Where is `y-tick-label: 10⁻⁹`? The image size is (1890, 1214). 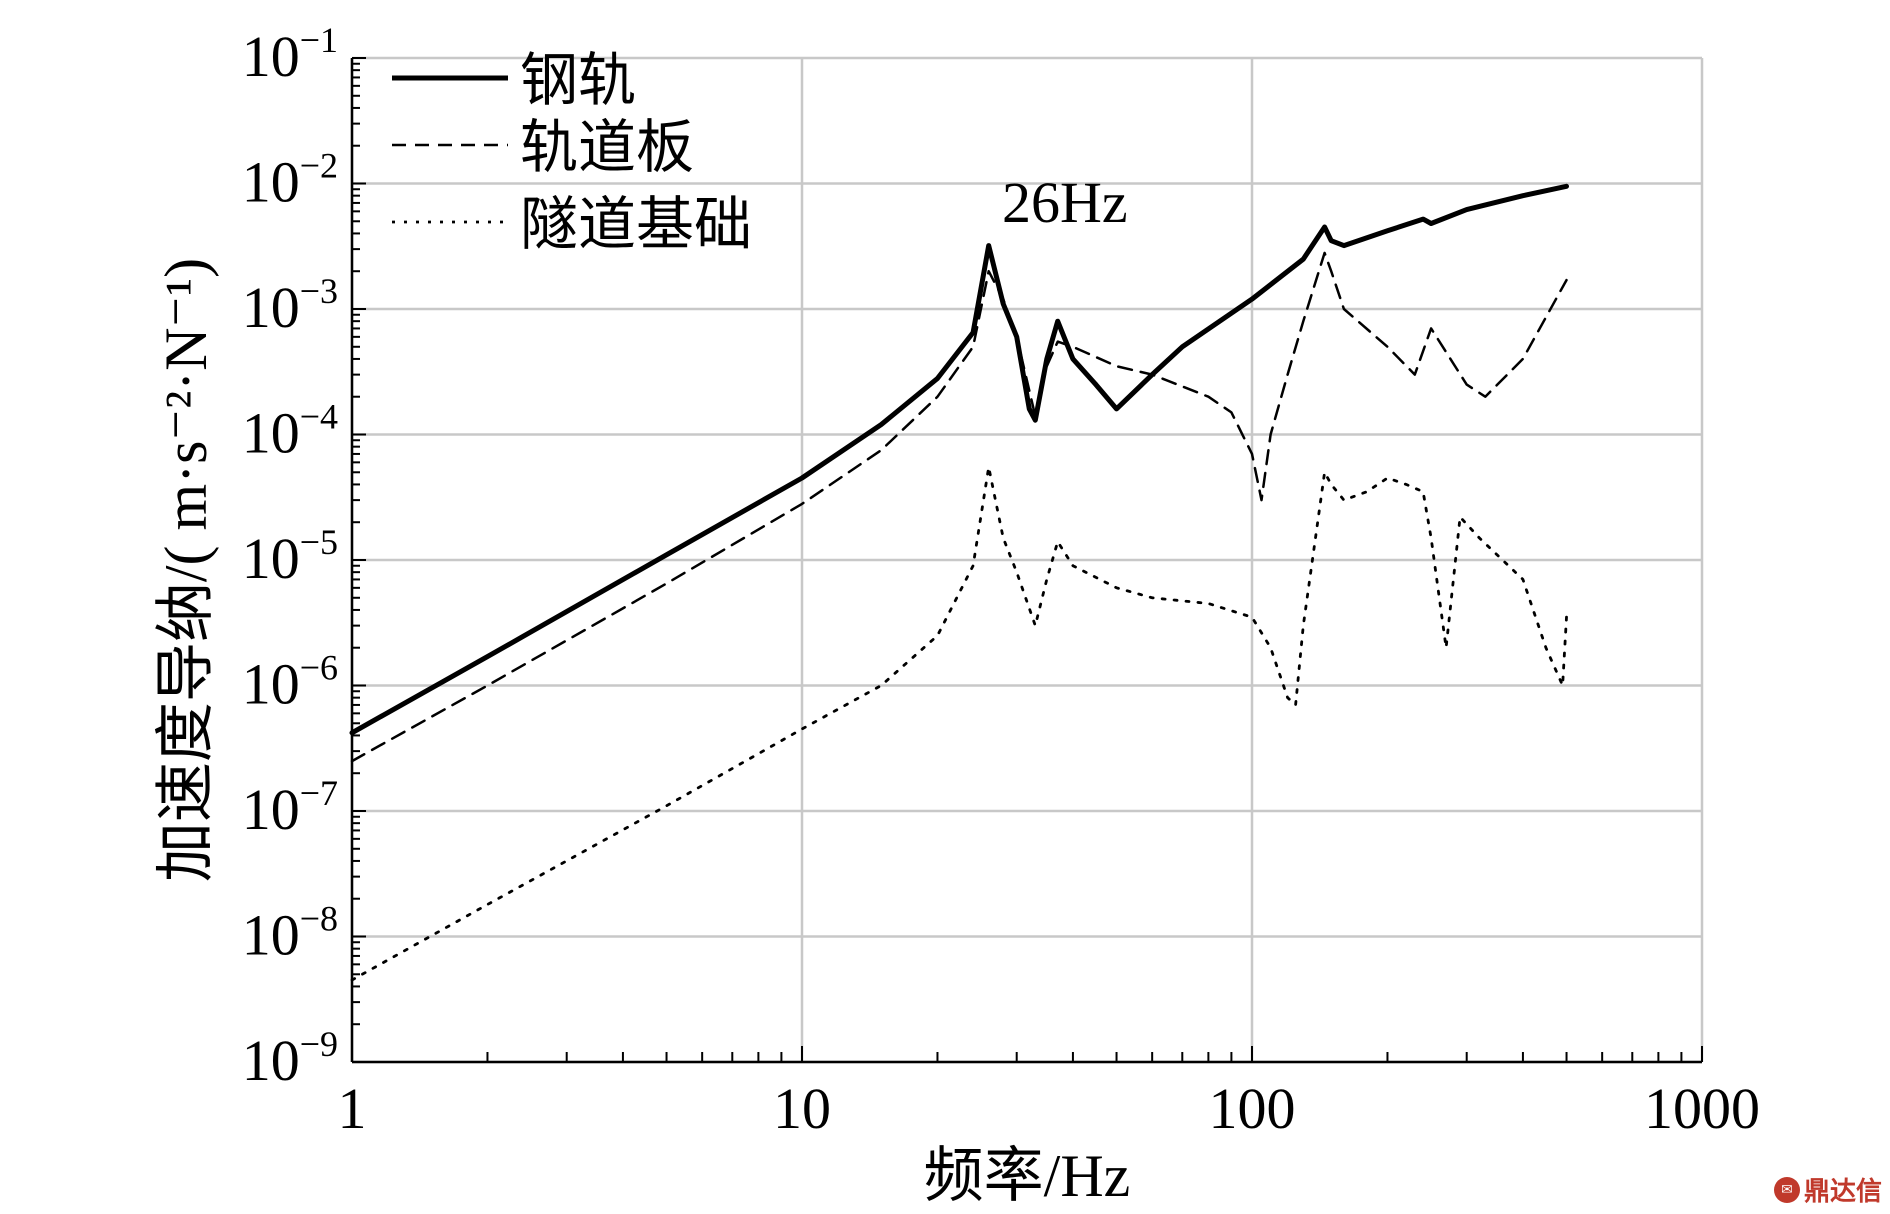
y-tick-label: 10⁻⁹ is located at coordinates (290, 1058).